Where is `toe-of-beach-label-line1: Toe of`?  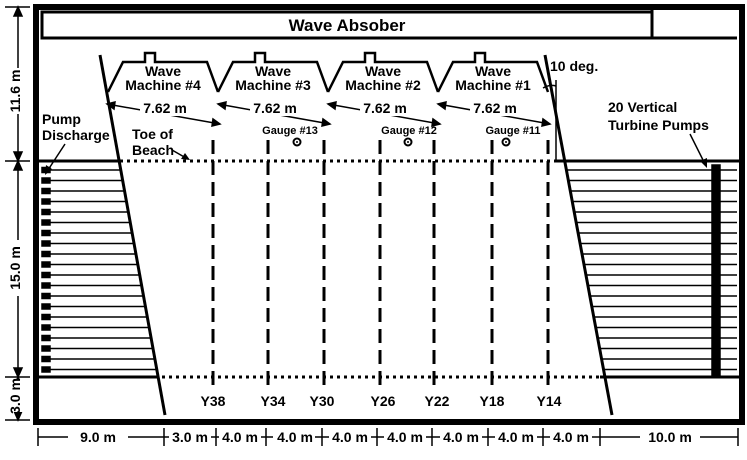
toe-of-beach-label-line1: Toe of is located at coordinates (152, 134).